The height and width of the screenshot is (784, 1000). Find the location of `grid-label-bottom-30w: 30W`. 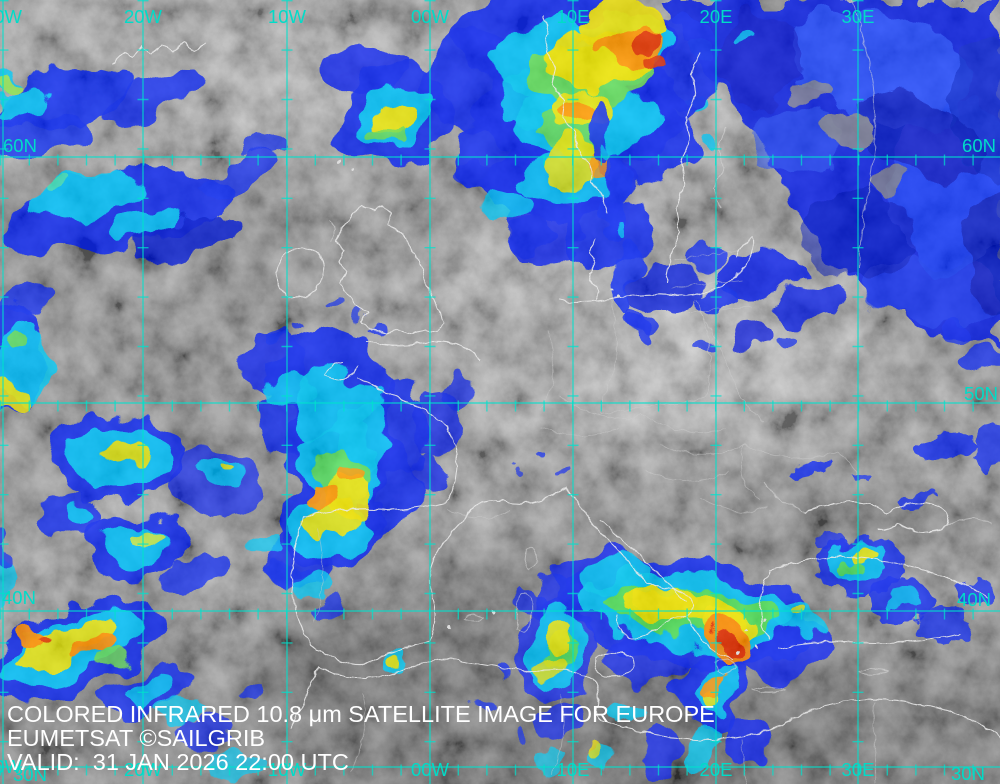

grid-label-bottom-30w: 30W is located at coordinates (11, 766).